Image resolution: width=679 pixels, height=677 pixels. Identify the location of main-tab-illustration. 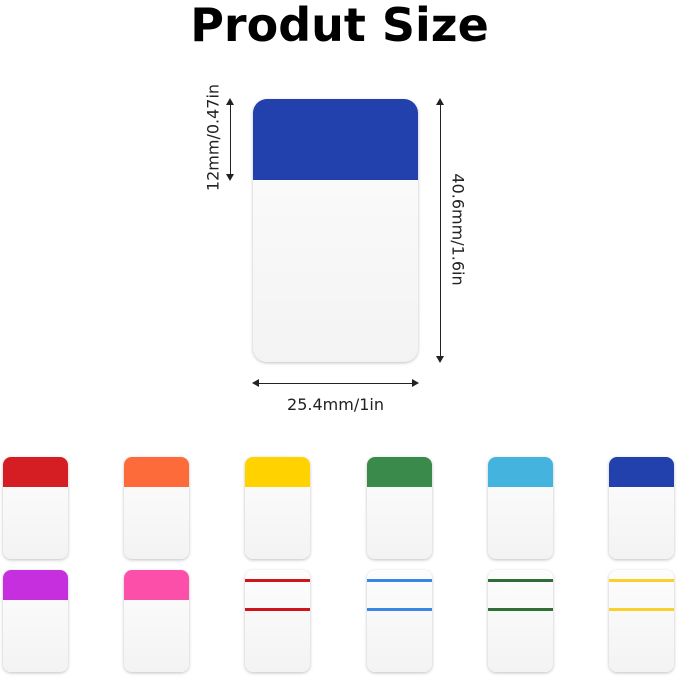
(335, 230).